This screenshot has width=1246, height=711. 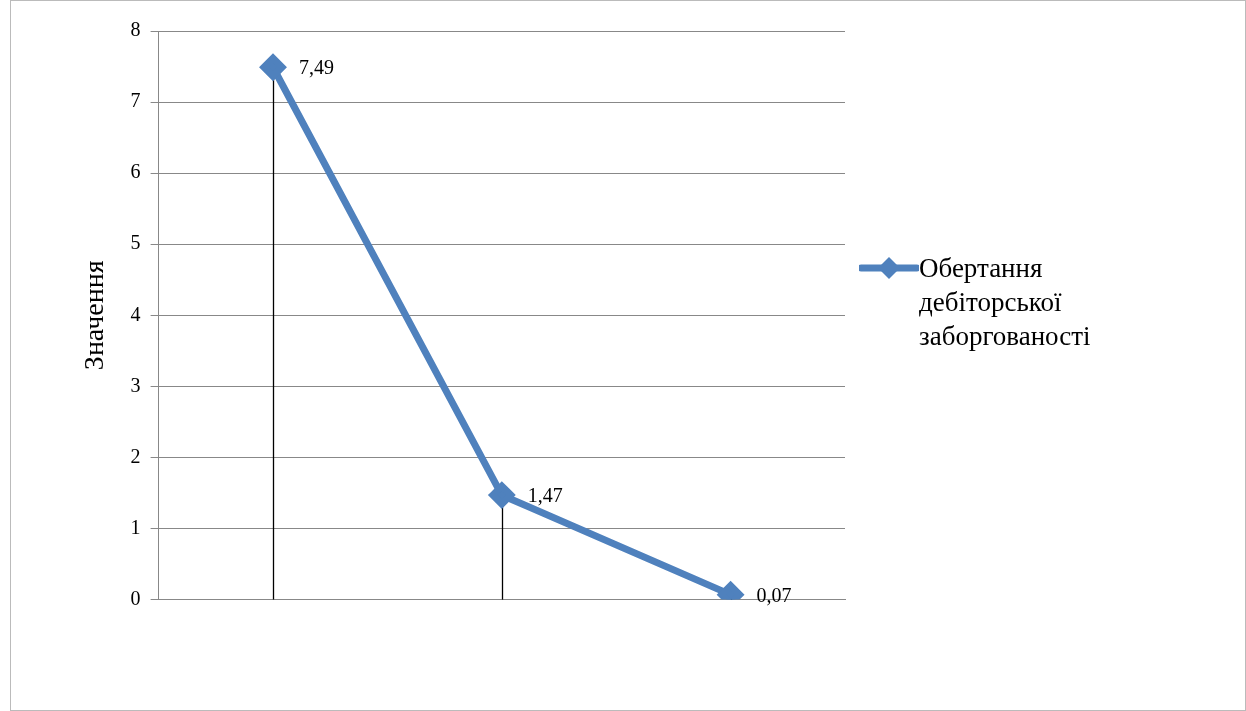 I want to click on data-label: 7,49, so click(x=316, y=67).